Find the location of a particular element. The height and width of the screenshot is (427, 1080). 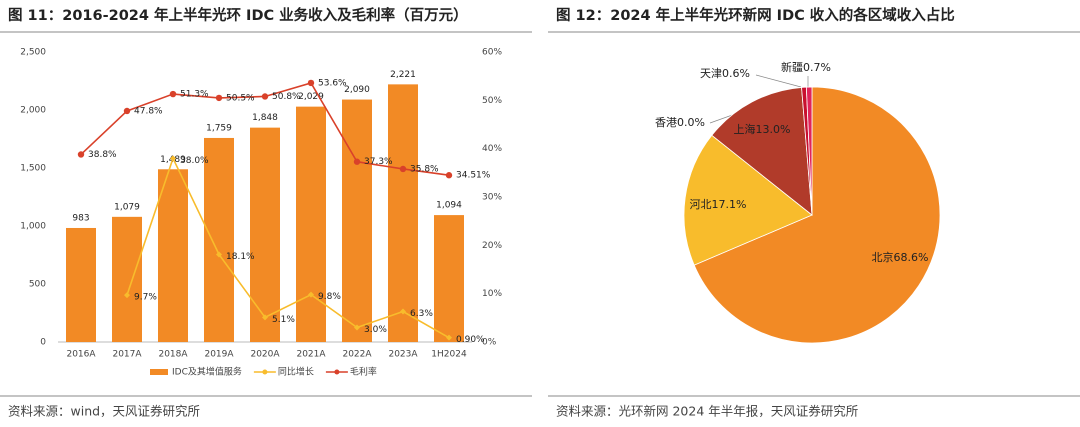

y-tick-label: 2,500 is located at coordinates (33, 53).